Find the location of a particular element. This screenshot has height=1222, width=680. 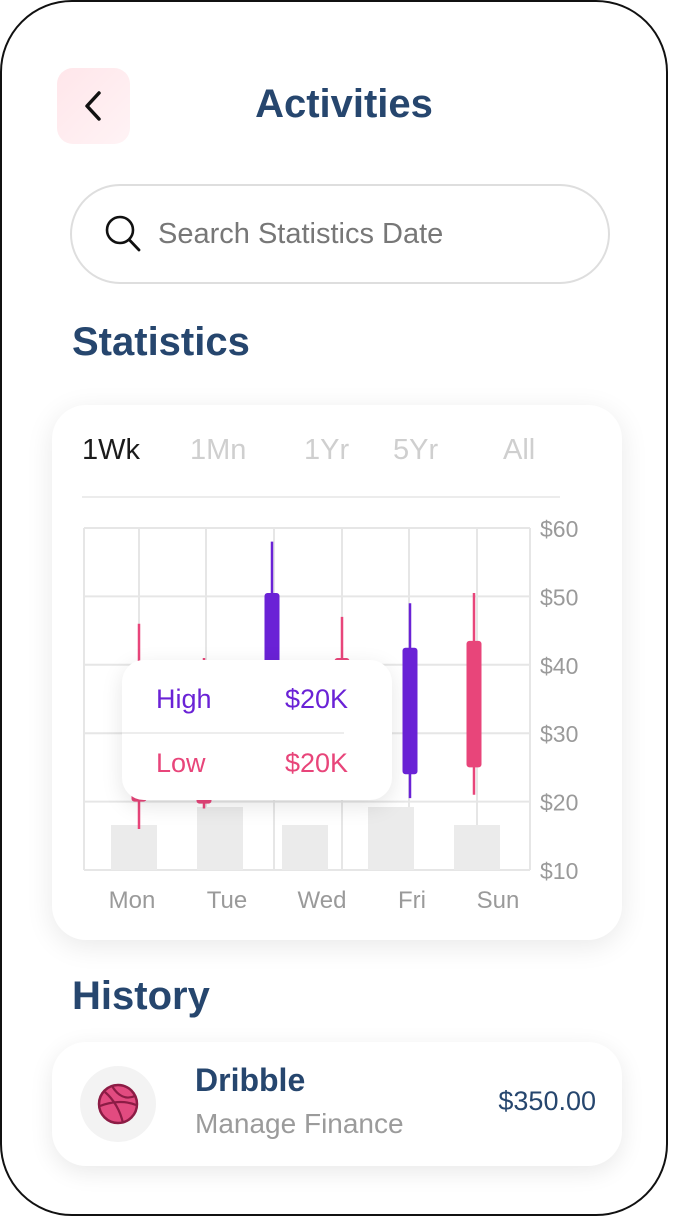

tooltip-high-value: $20K is located at coordinates (316, 699).